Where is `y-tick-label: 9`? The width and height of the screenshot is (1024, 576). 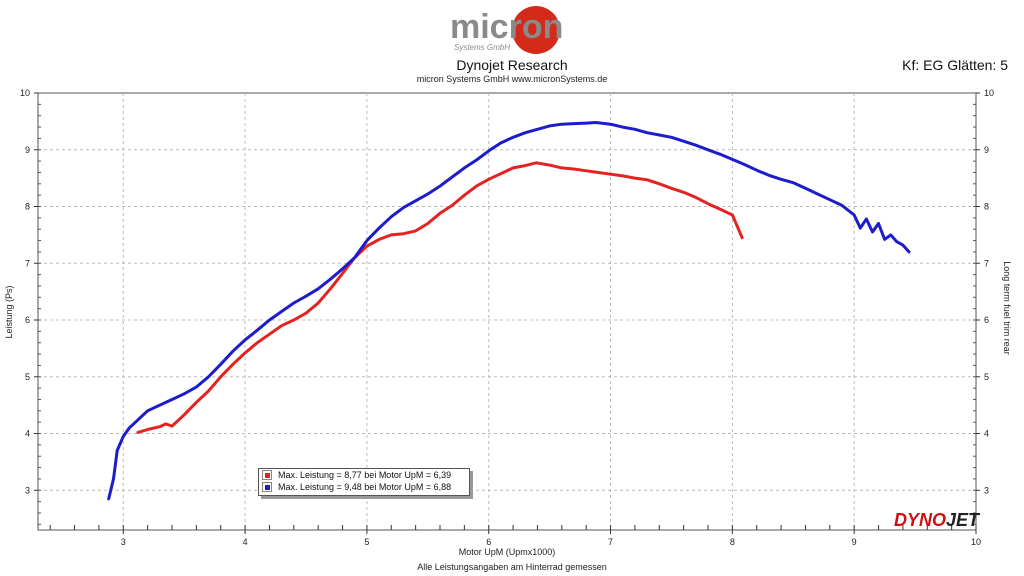 y-tick-label: 9 is located at coordinates (27, 150).